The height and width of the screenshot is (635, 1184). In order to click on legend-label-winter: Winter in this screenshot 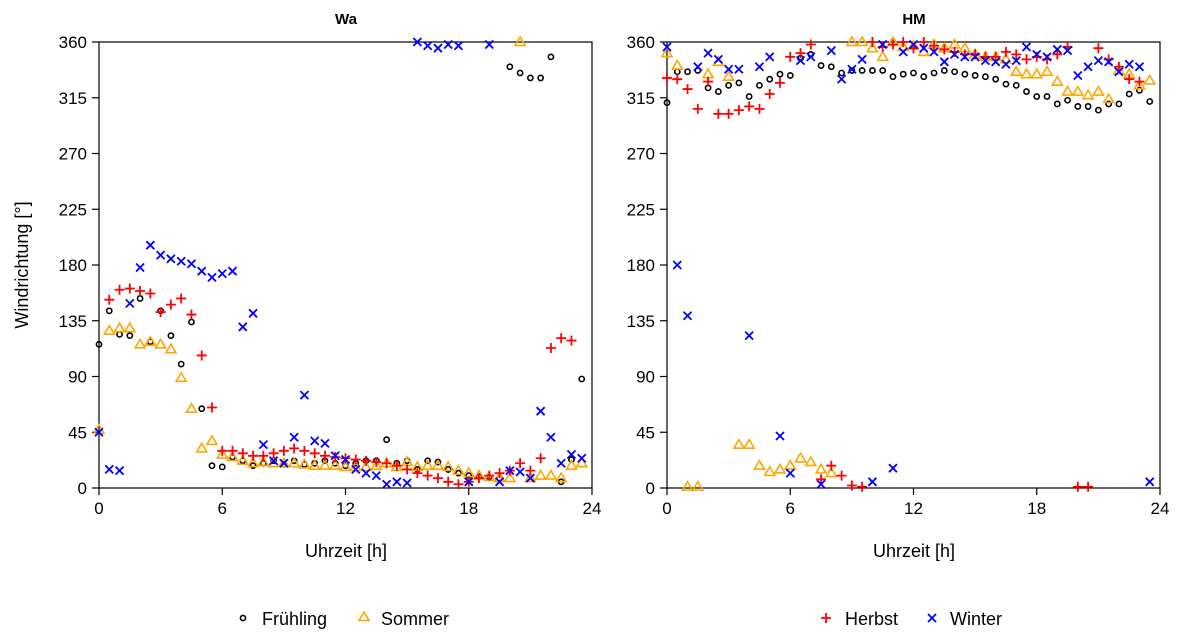, I will do `click(976, 619)`.